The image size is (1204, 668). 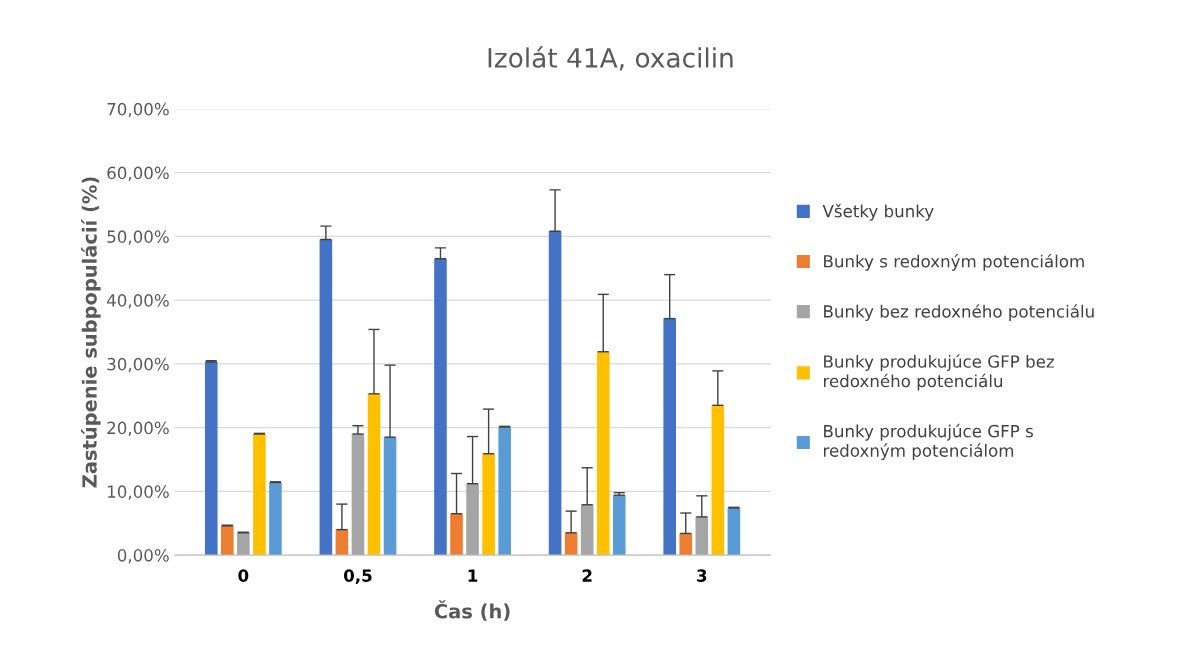 I want to click on y-tick-label: 40,00%, so click(x=137, y=301).